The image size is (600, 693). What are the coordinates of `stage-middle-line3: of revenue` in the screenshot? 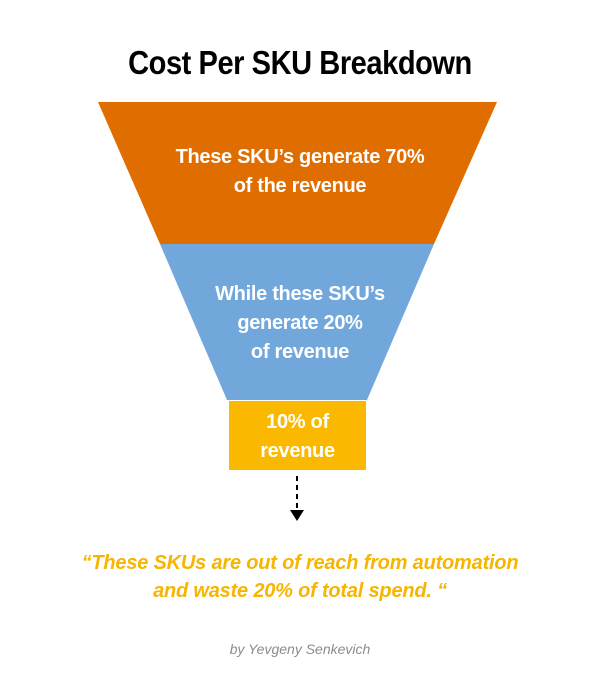 It's located at (300, 352).